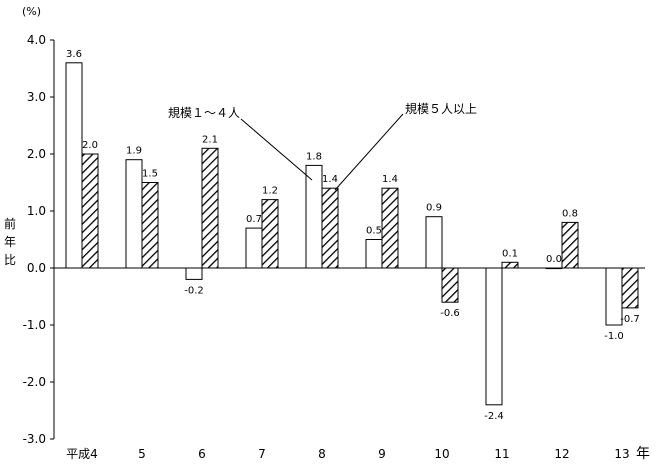 The height and width of the screenshot is (470, 659). I want to click on y-axis-label-char: 前, so click(10, 223).